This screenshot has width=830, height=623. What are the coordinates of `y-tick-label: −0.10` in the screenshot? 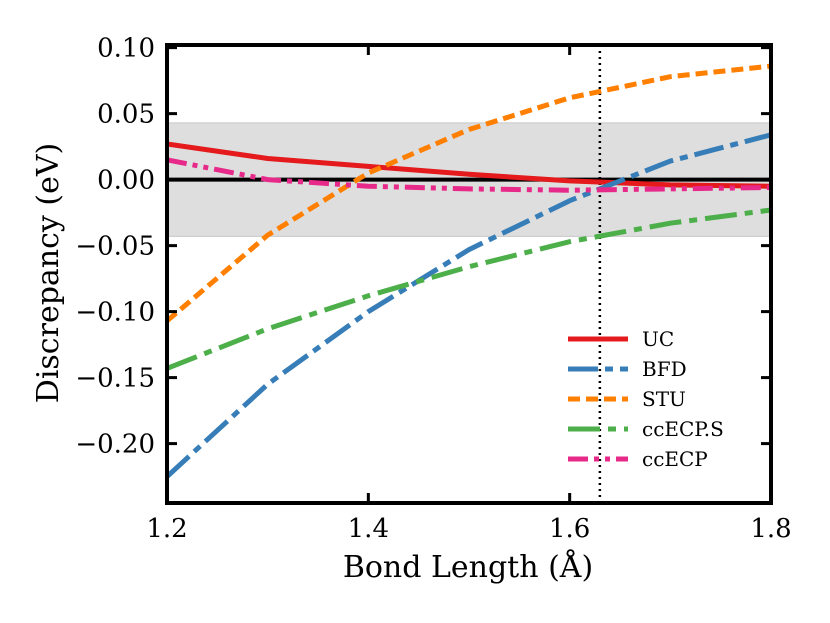 It's located at (115, 313).